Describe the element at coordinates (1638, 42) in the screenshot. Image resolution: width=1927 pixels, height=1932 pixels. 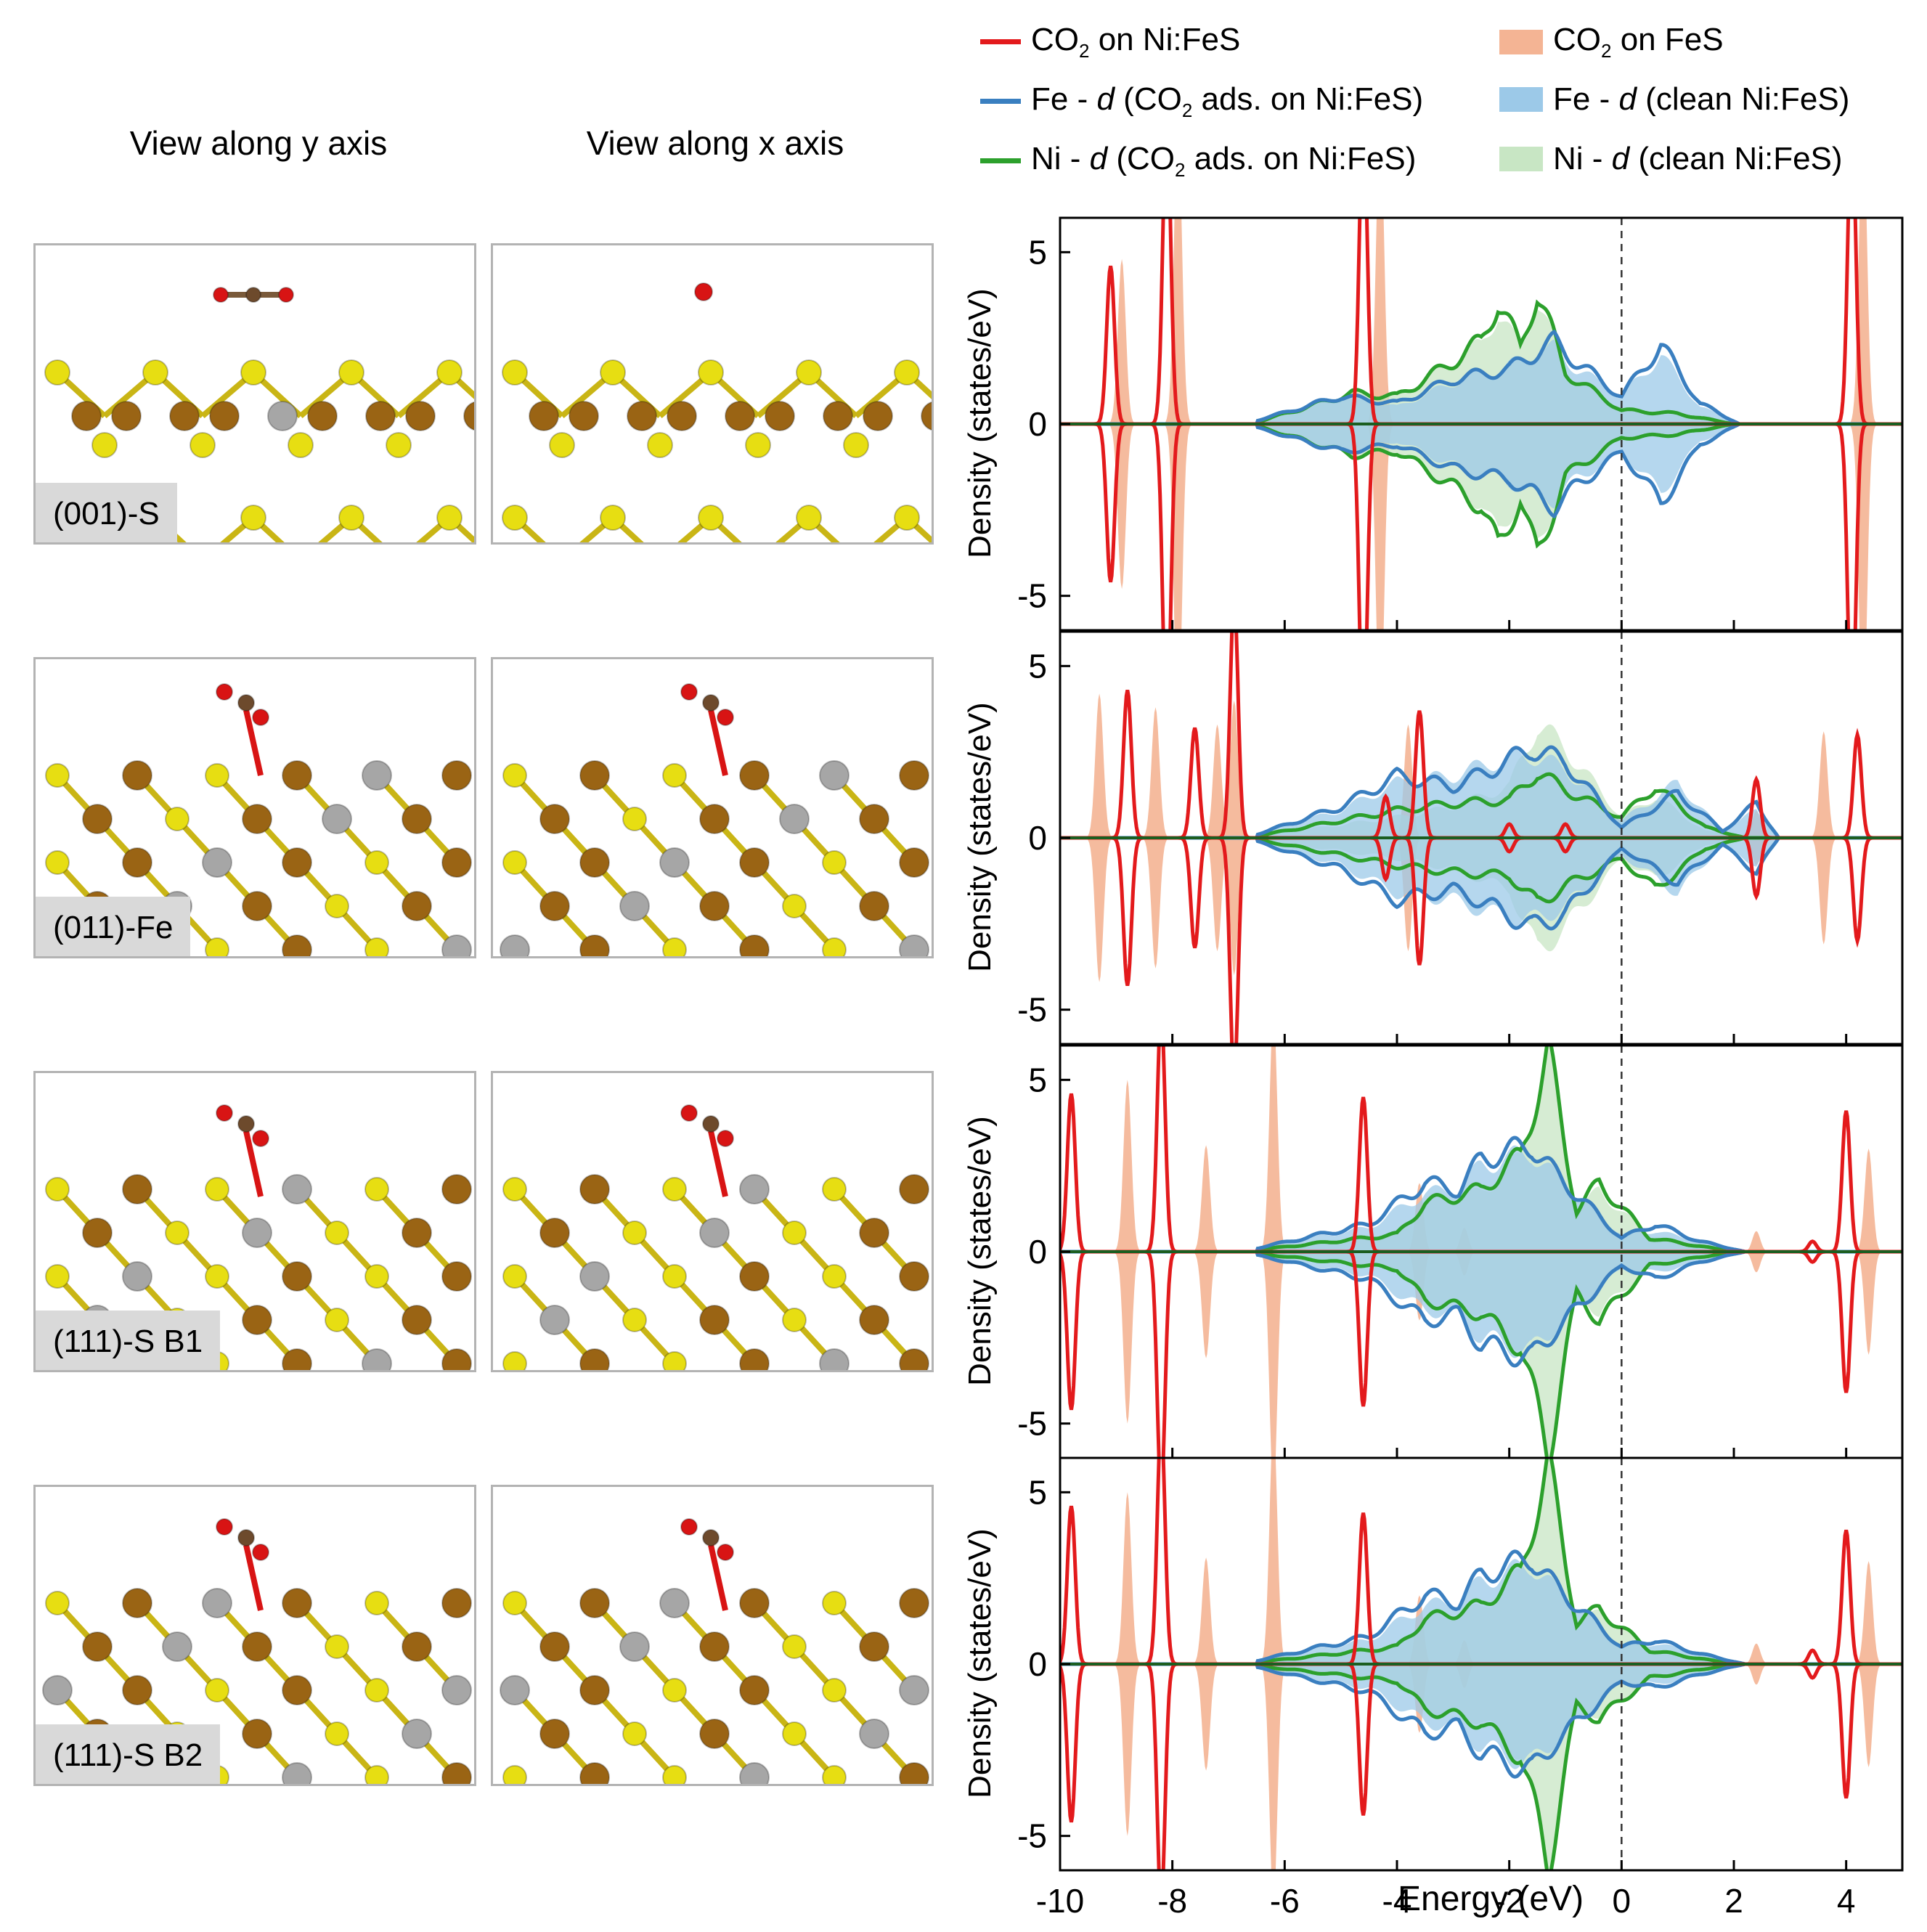
I see `legend-label-co2-fes: CO2 on FeS` at that location.